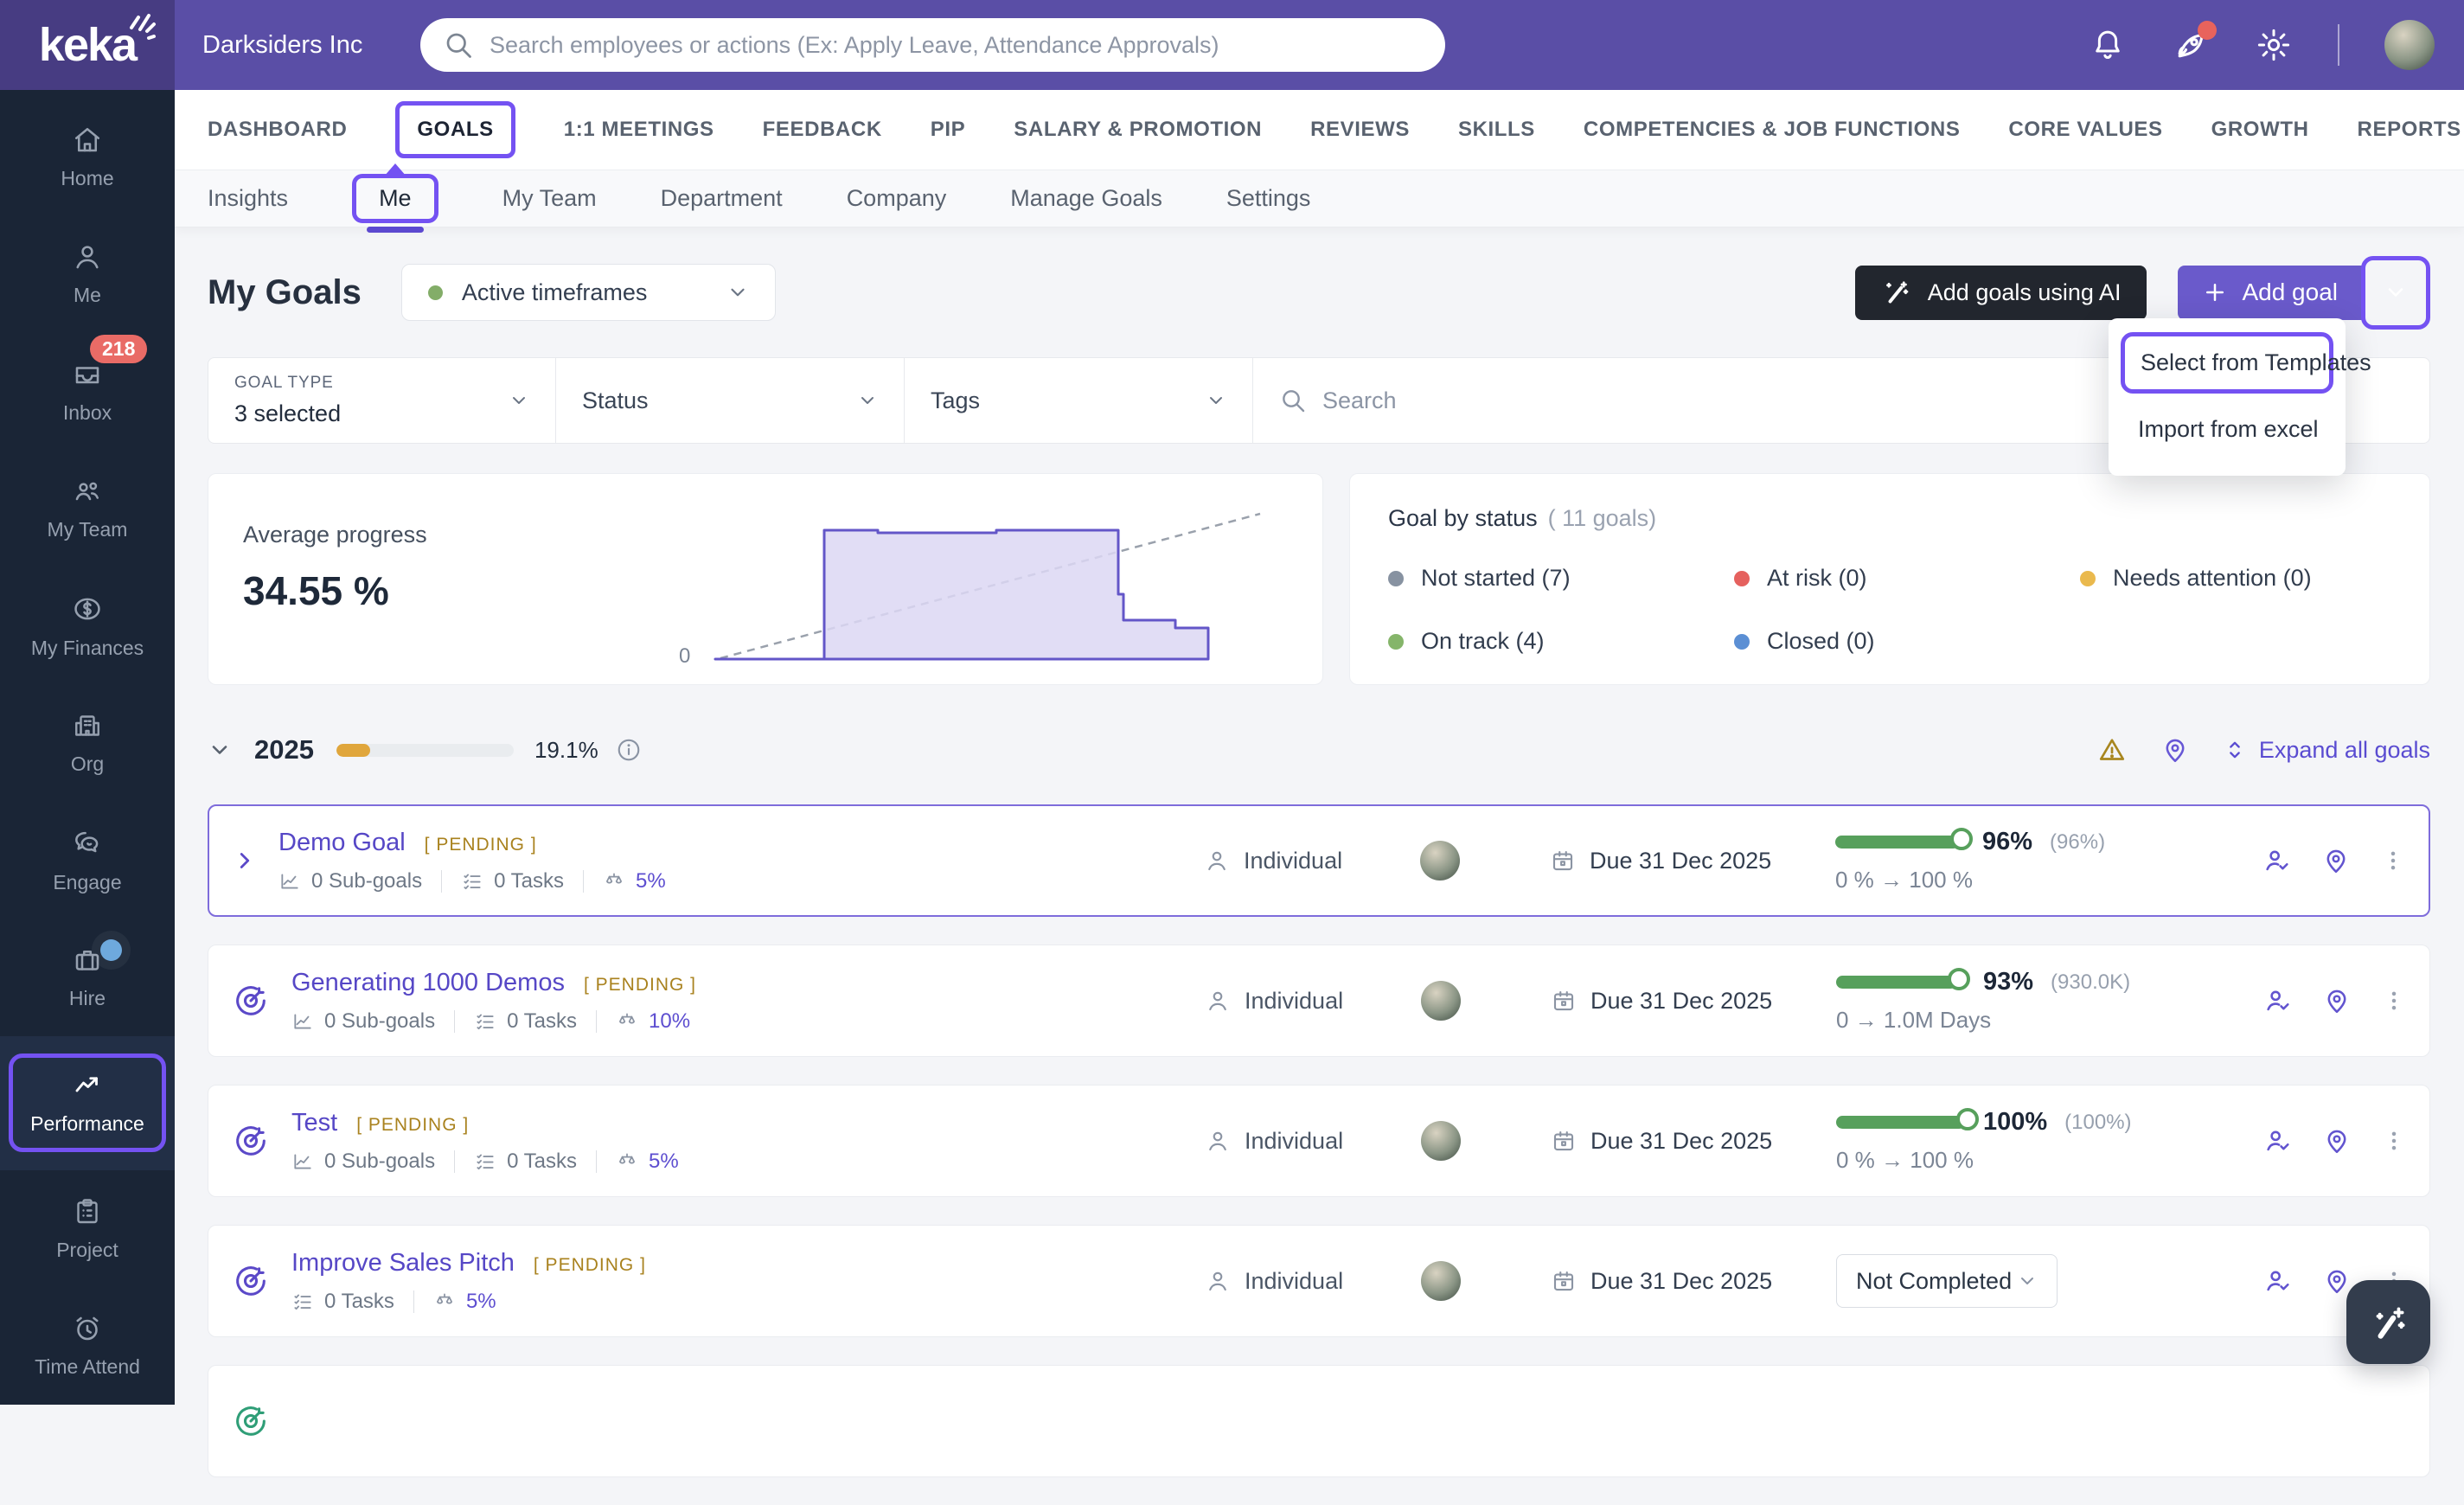 The width and height of the screenshot is (2464, 1505). What do you see at coordinates (1360, 130) in the screenshot?
I see `tab-reviews: REVIEWS` at bounding box center [1360, 130].